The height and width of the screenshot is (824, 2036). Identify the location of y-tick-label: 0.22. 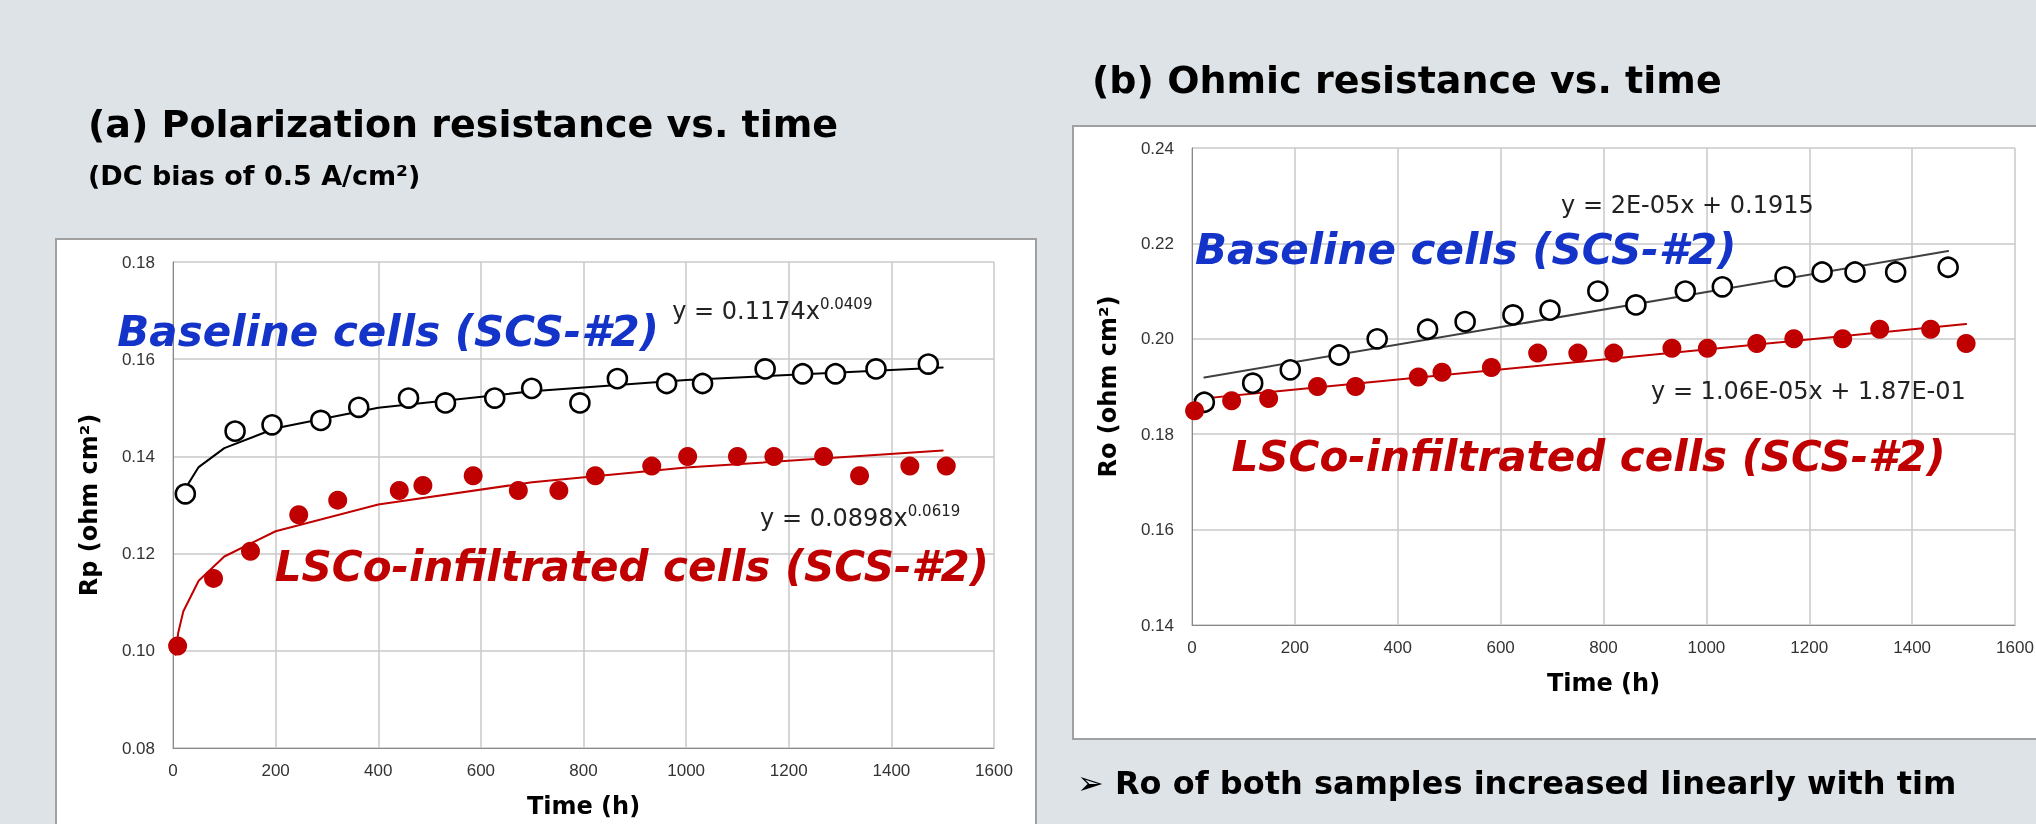
(1157, 243).